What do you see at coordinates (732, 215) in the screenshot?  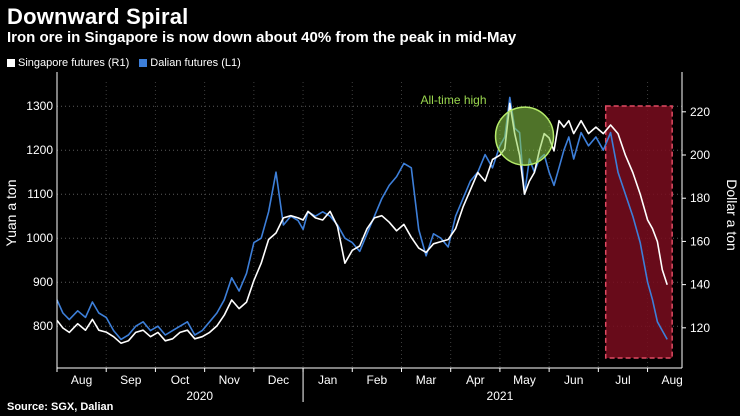 I see `y-axis-title-right: Dollar a ton` at bounding box center [732, 215].